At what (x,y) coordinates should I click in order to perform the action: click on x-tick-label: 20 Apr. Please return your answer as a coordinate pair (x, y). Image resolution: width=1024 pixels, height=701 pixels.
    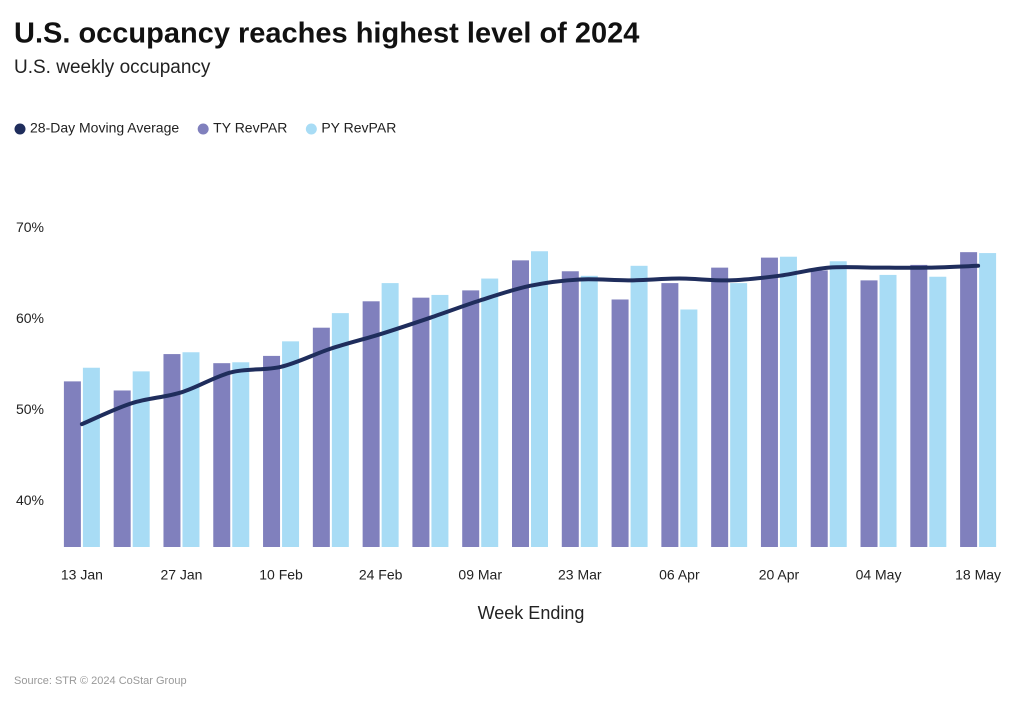
    Looking at the image, I should click on (779, 575).